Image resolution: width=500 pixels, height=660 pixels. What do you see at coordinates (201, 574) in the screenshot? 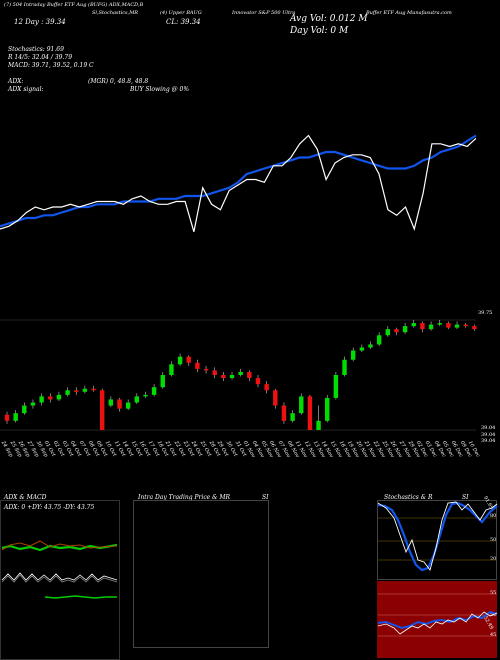
I see `intraday-panel` at bounding box center [201, 574].